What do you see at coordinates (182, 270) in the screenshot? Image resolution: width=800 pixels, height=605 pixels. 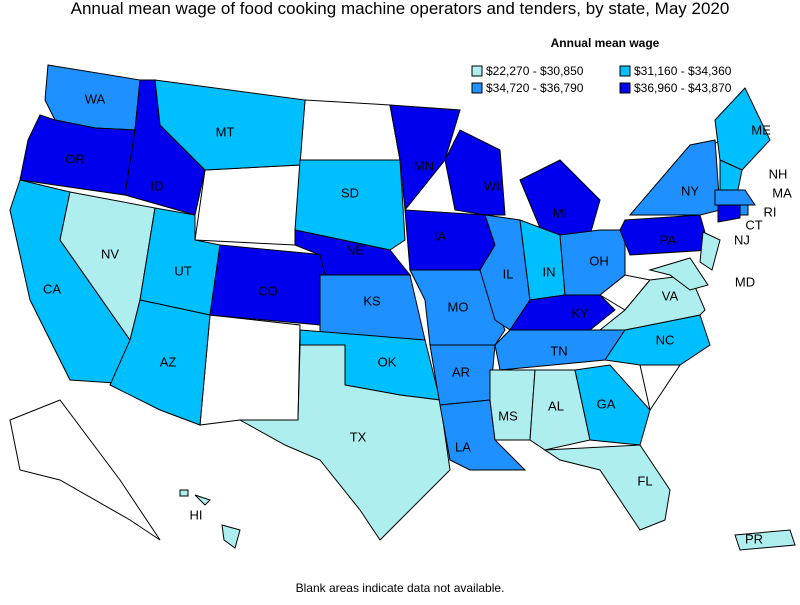 I see `state-label: UT` at bounding box center [182, 270].